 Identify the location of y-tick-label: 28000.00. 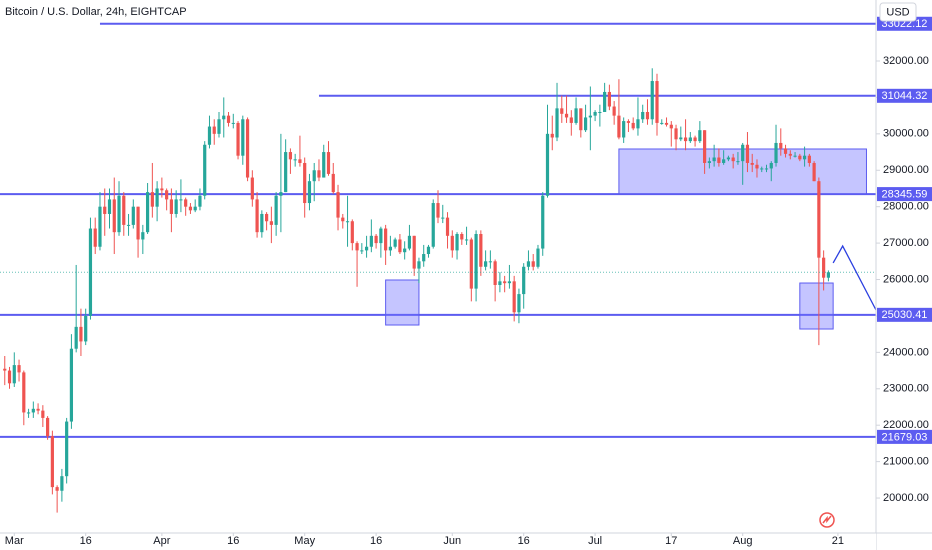
(906, 207).